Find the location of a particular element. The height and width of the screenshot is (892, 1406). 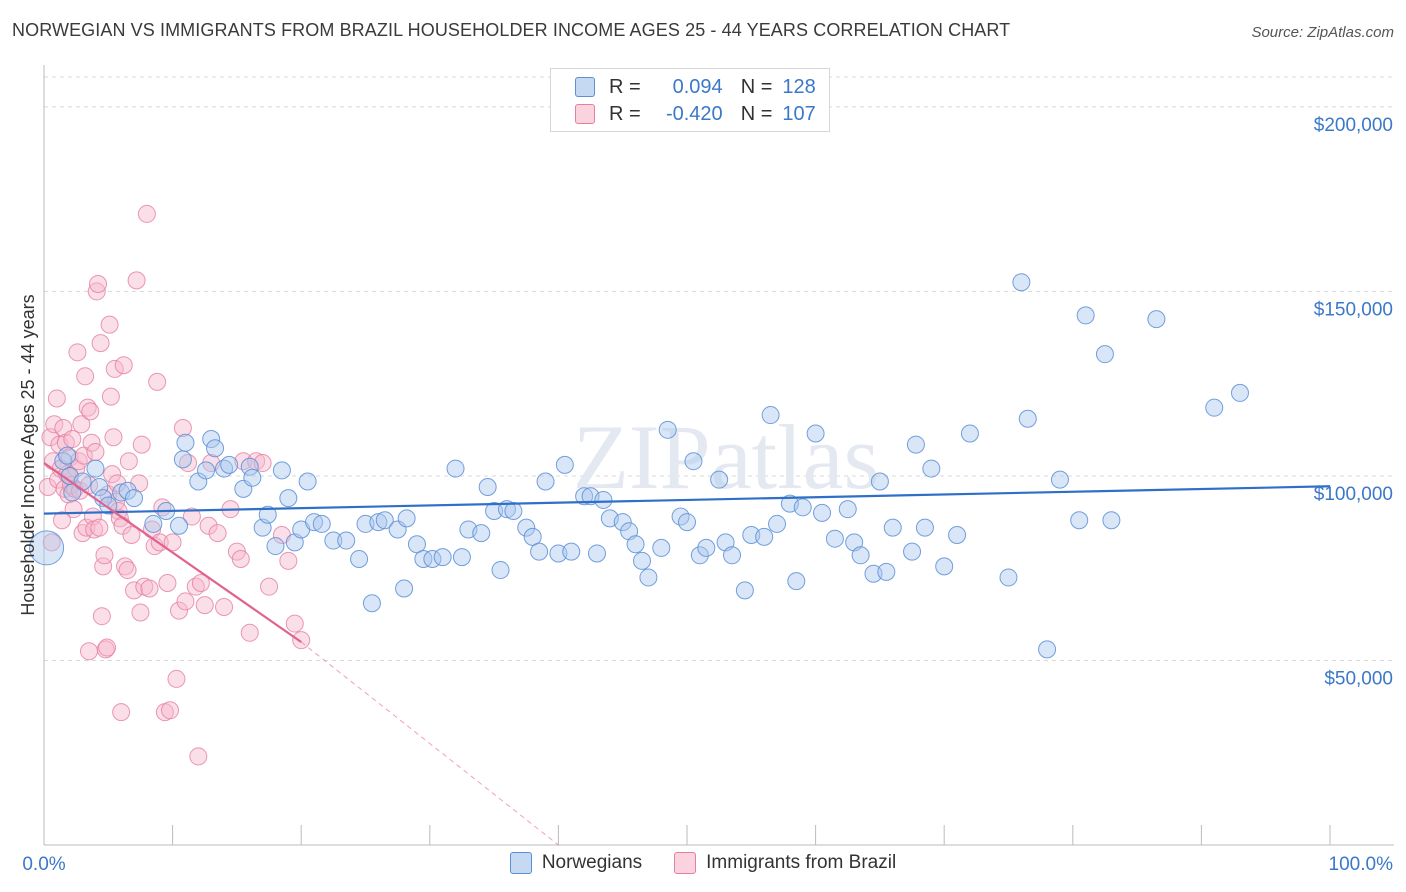

x-tick-label: 0.0% is located at coordinates (43, 864).